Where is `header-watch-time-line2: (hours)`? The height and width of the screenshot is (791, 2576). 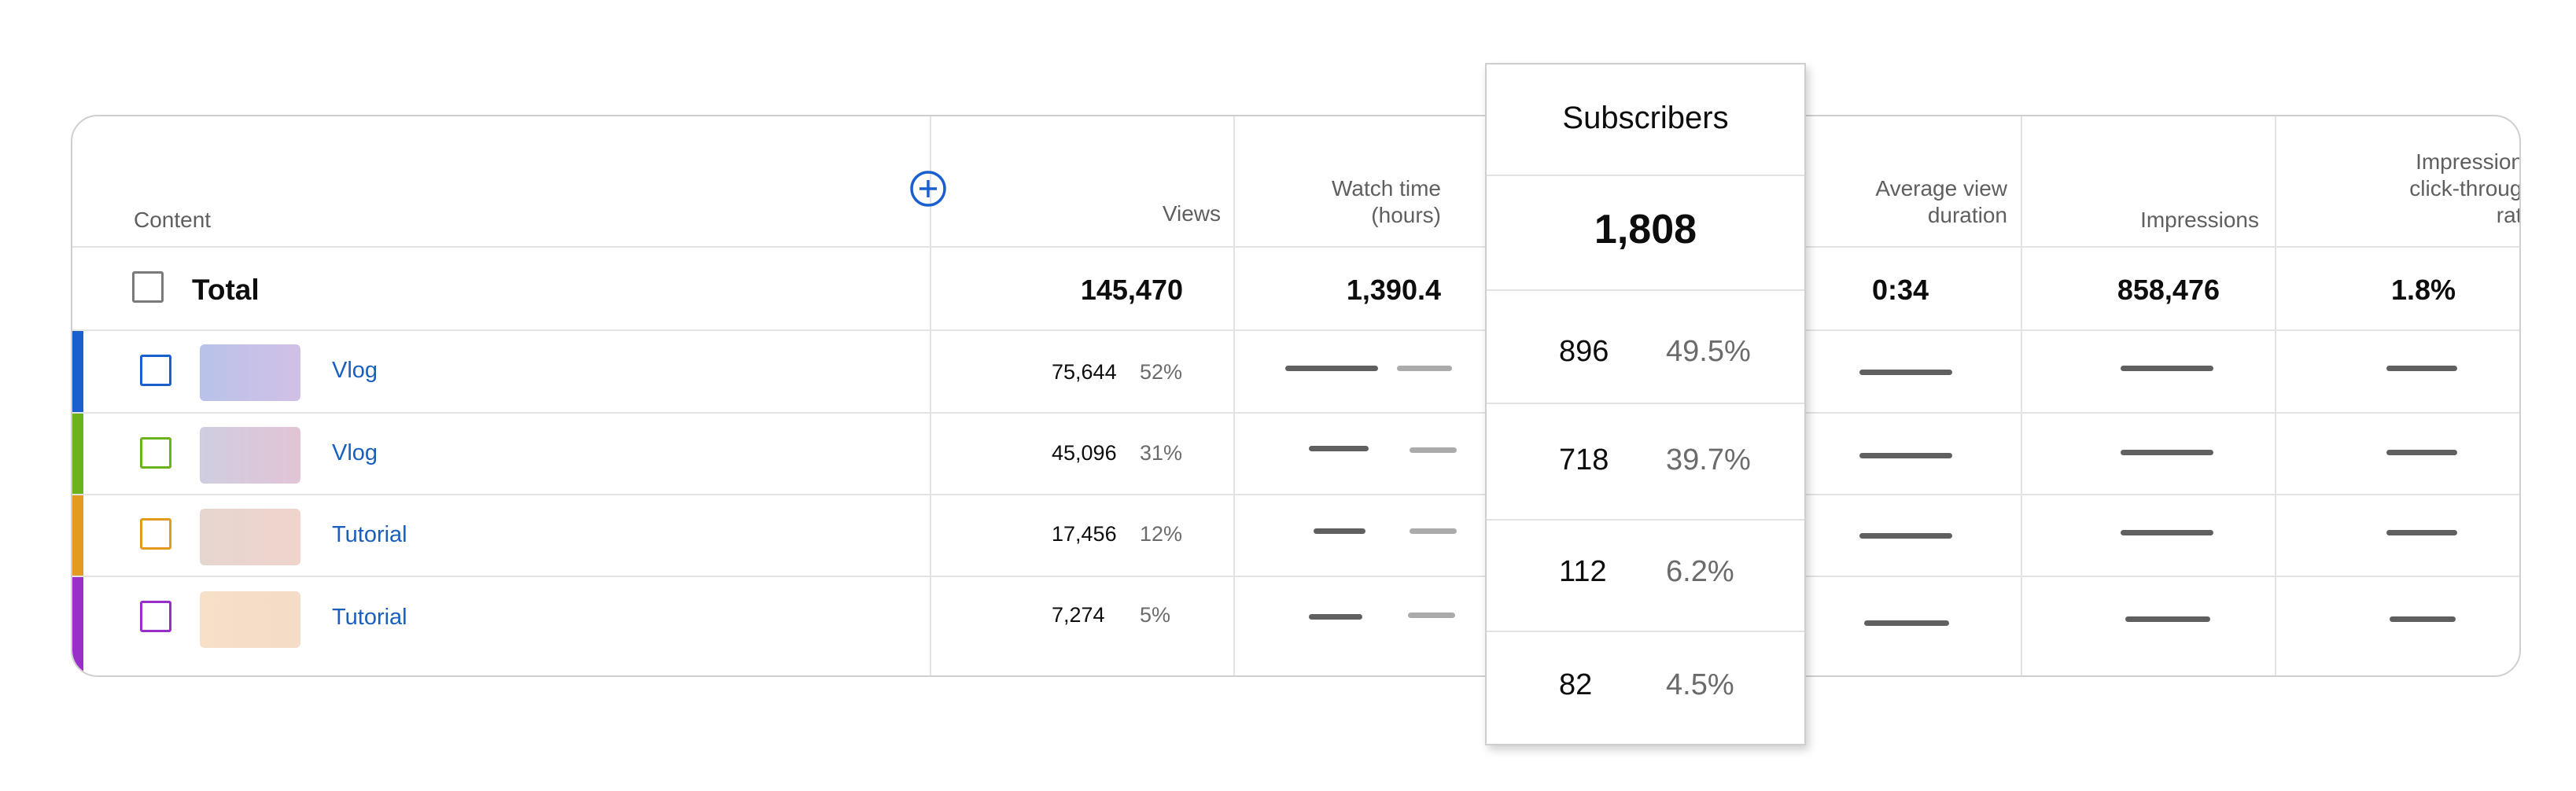 header-watch-time-line2: (hours) is located at coordinates (1406, 215).